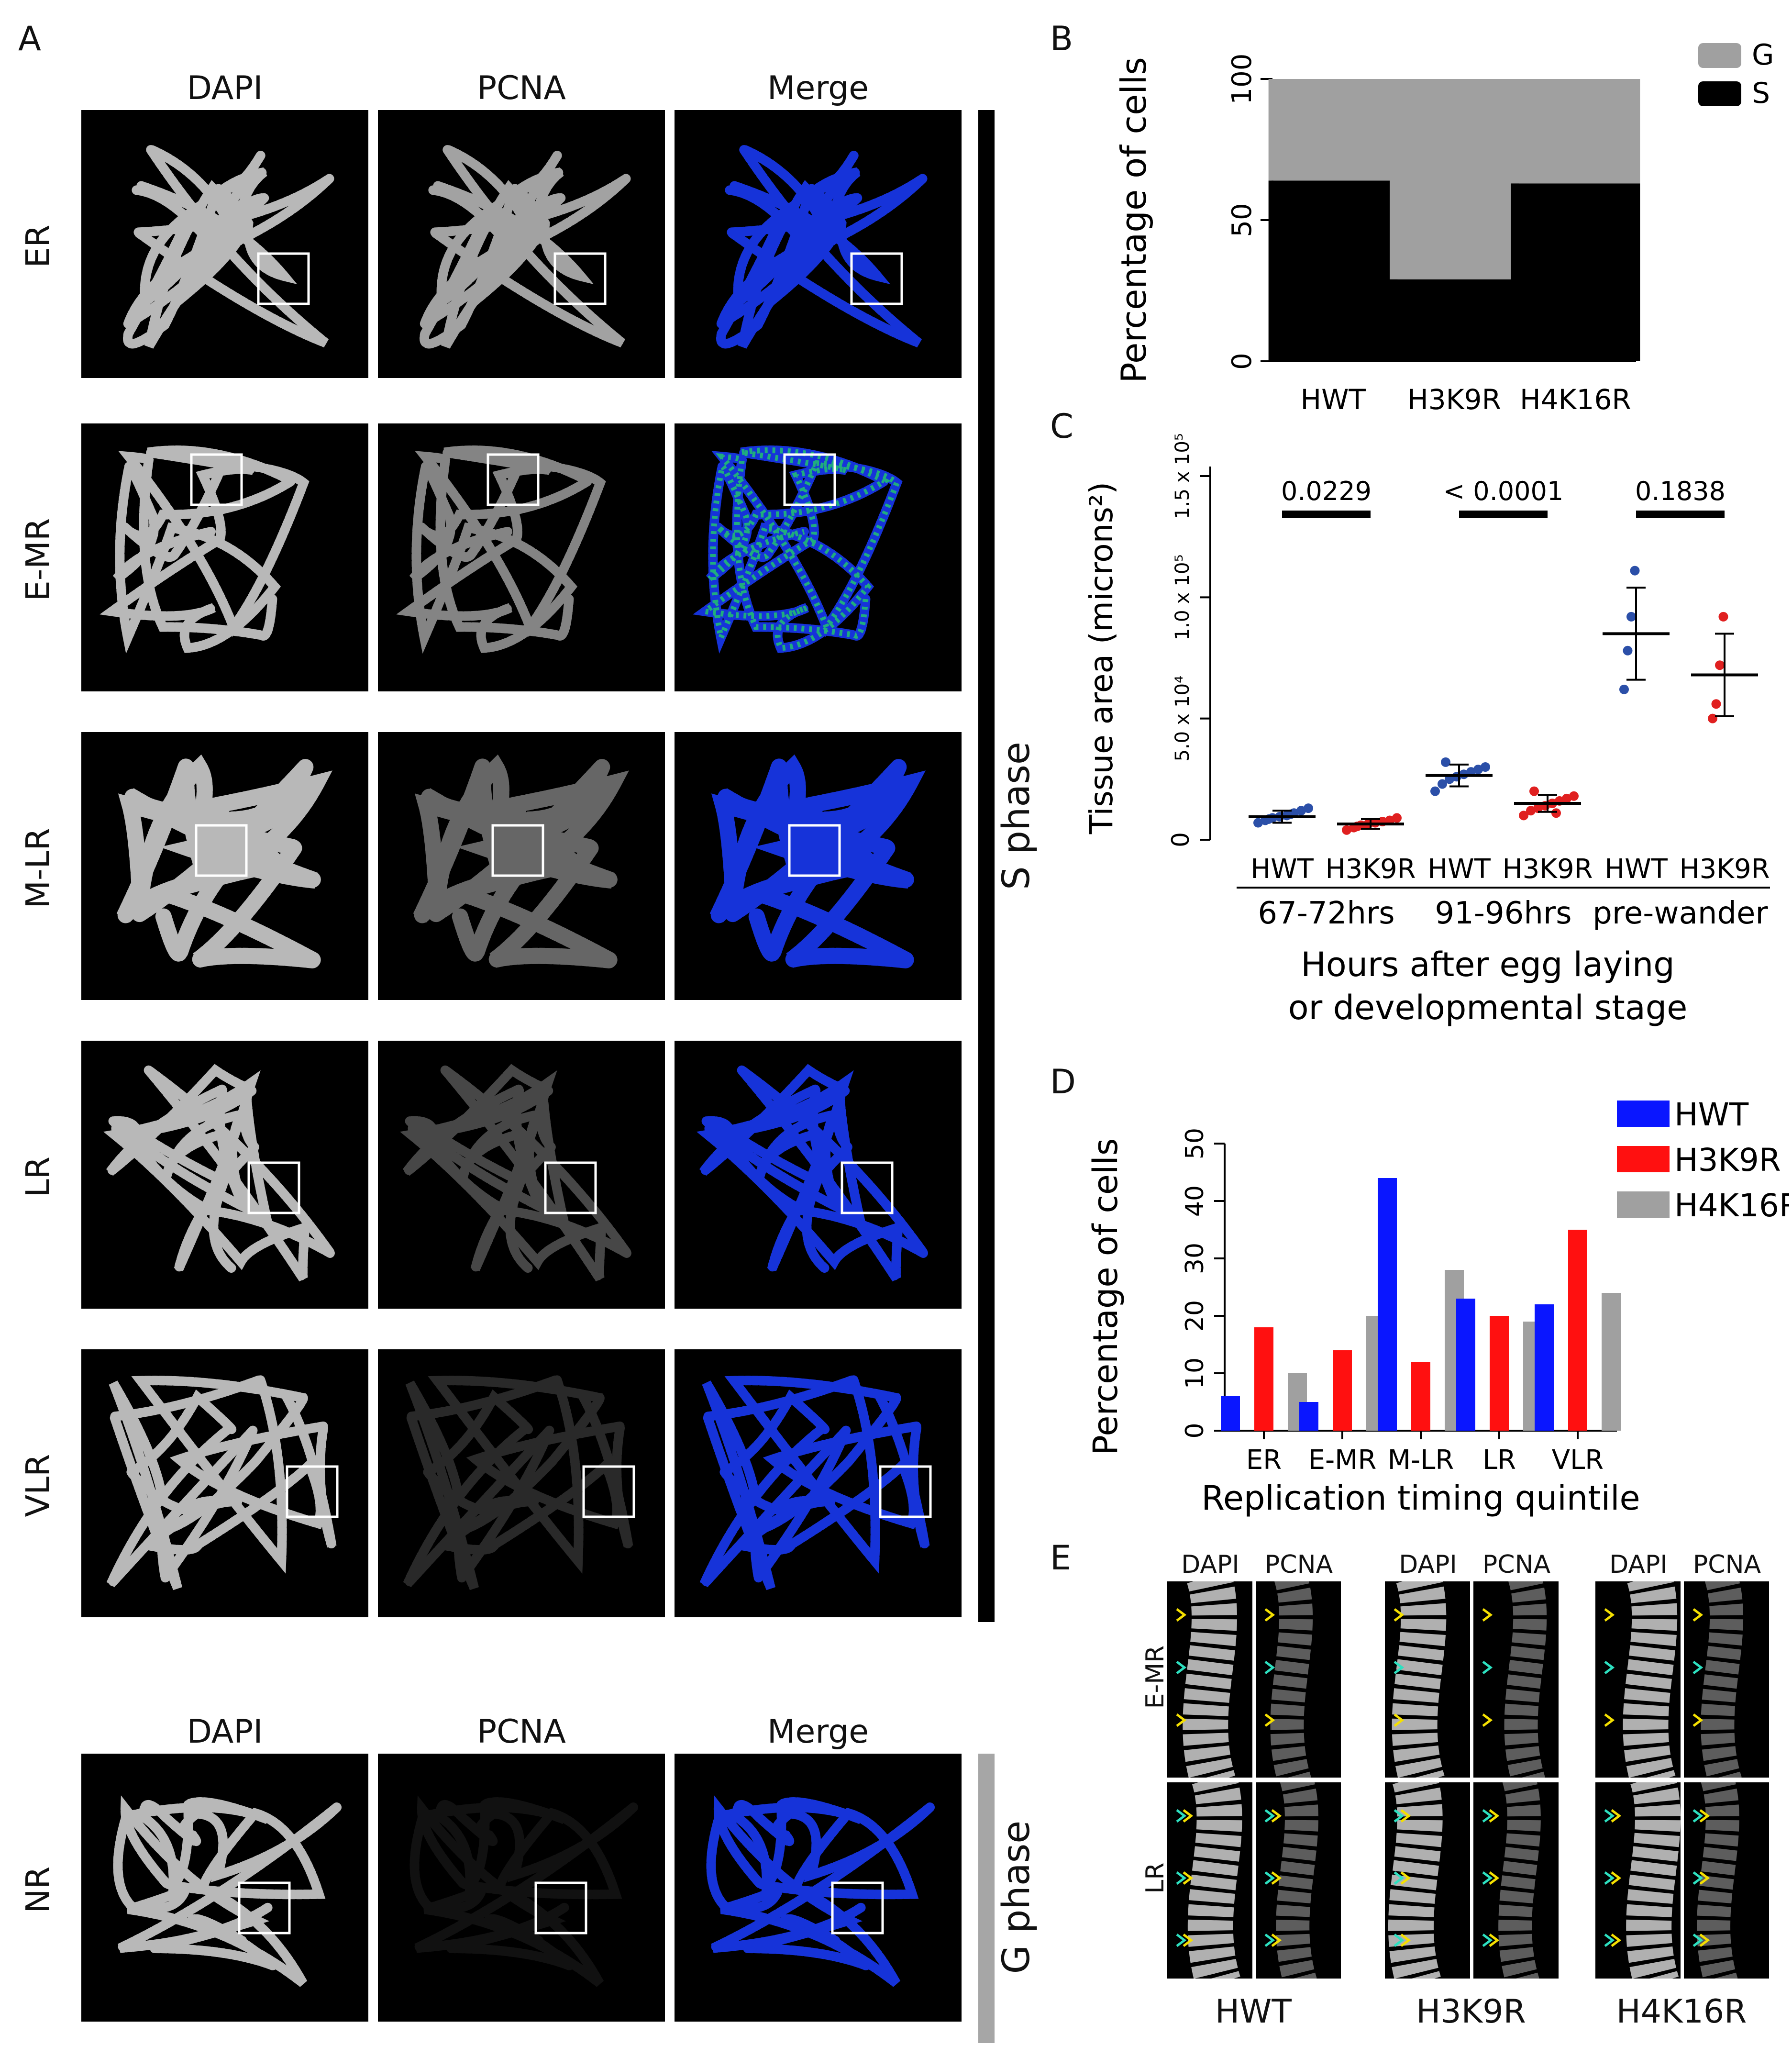 Image resolution: width=1792 pixels, height=2057 pixels. What do you see at coordinates (521, 557) in the screenshot?
I see `micrograph-e-mr-pcna` at bounding box center [521, 557].